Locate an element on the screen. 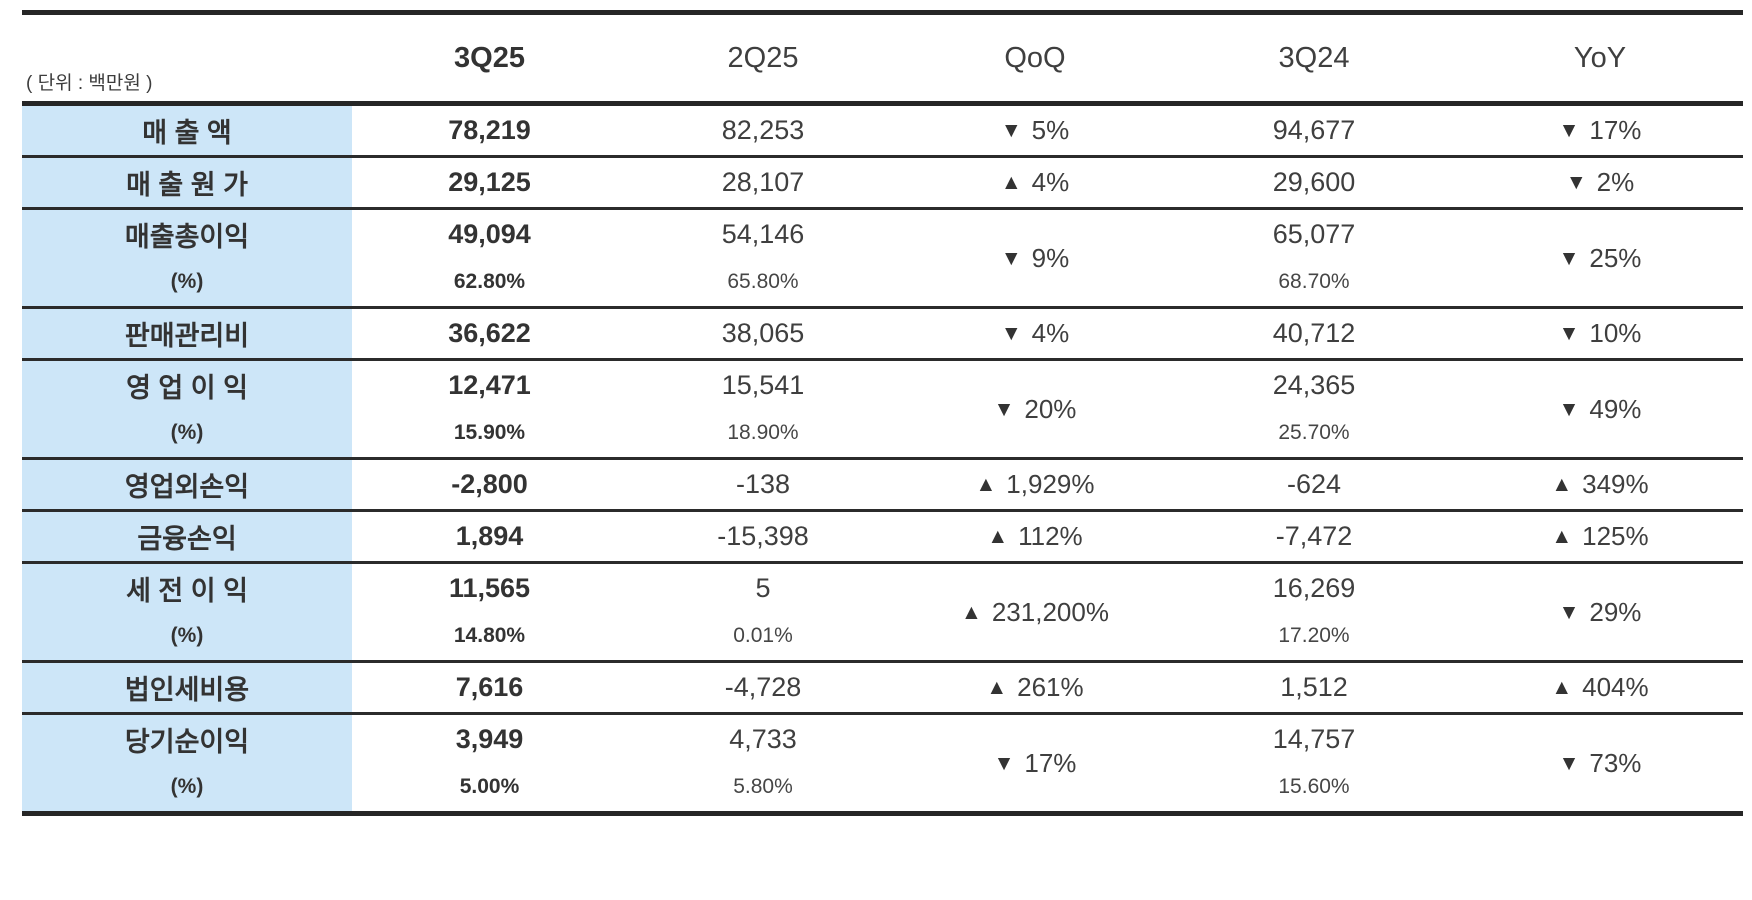  qoq-change-cell: ▼ 20% is located at coordinates (1035, 409).